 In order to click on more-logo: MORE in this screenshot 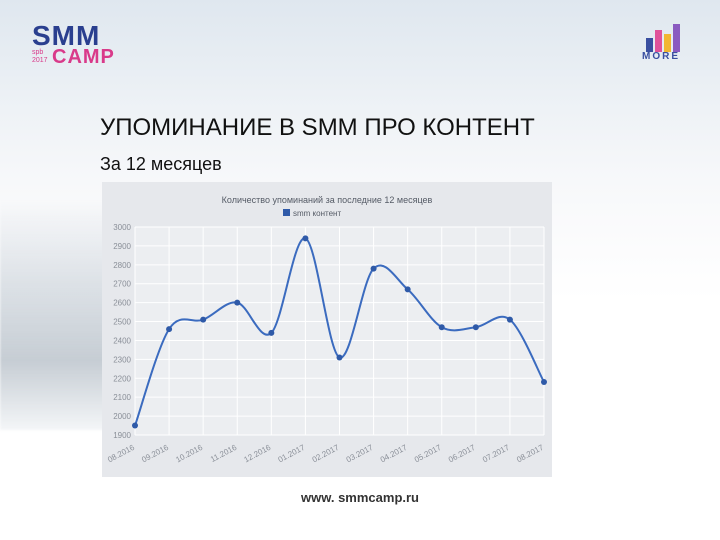, I will do `click(666, 42)`.